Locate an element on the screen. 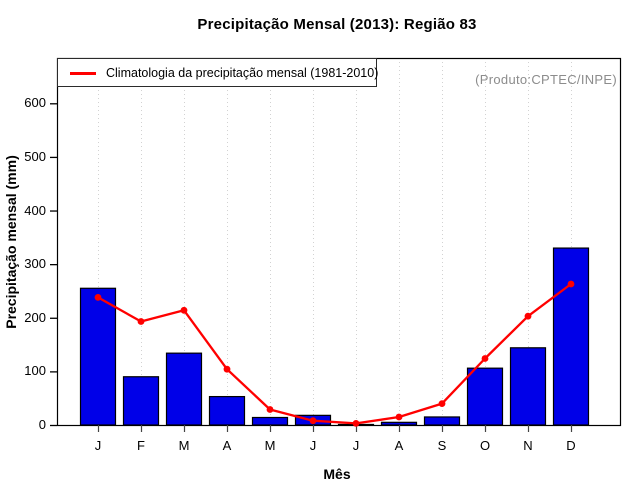 The image size is (640, 500). x-tick-label: S is located at coordinates (442, 445).